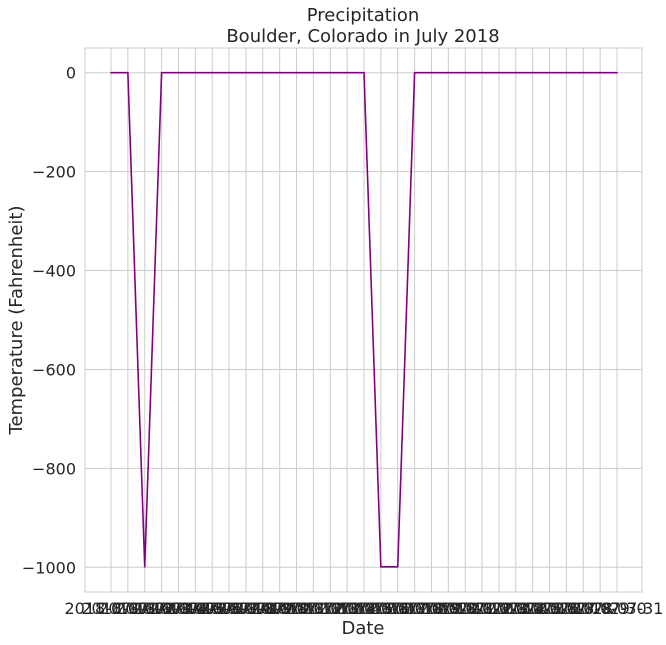 Image resolution: width=666 pixels, height=645 pixels. Describe the element at coordinates (498, 608) in the screenshot. I see `x-tick-label: 2018-07-24` at that location.